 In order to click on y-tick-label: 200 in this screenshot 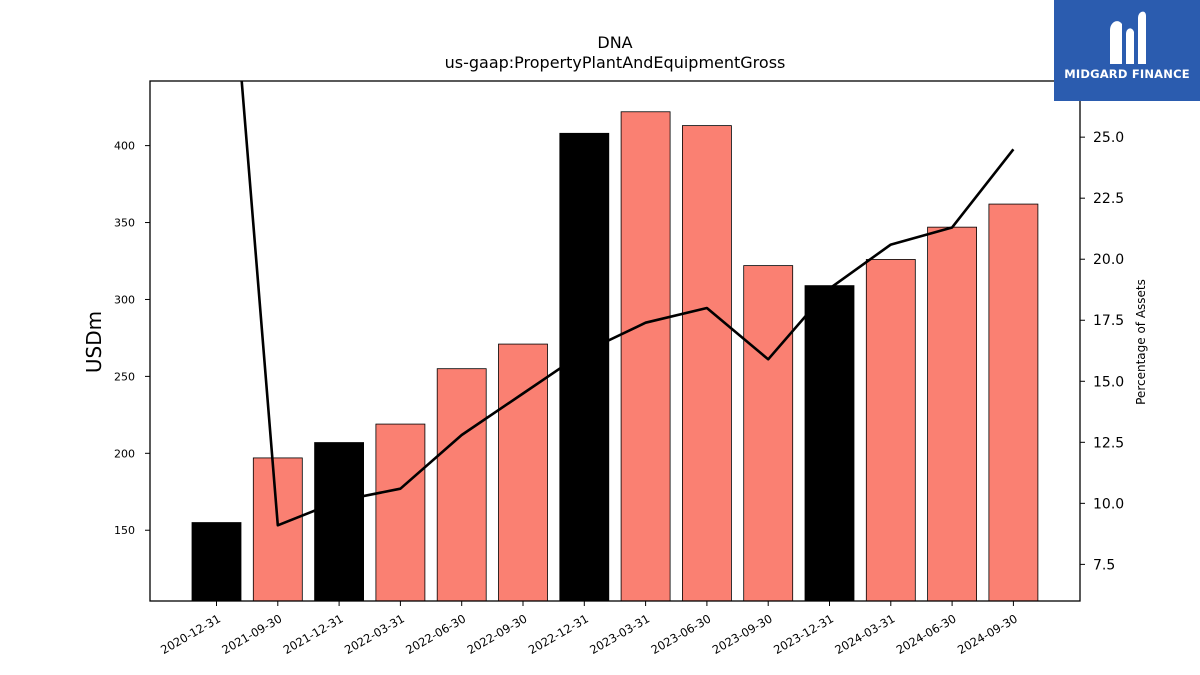, I will do `click(124, 453)`.